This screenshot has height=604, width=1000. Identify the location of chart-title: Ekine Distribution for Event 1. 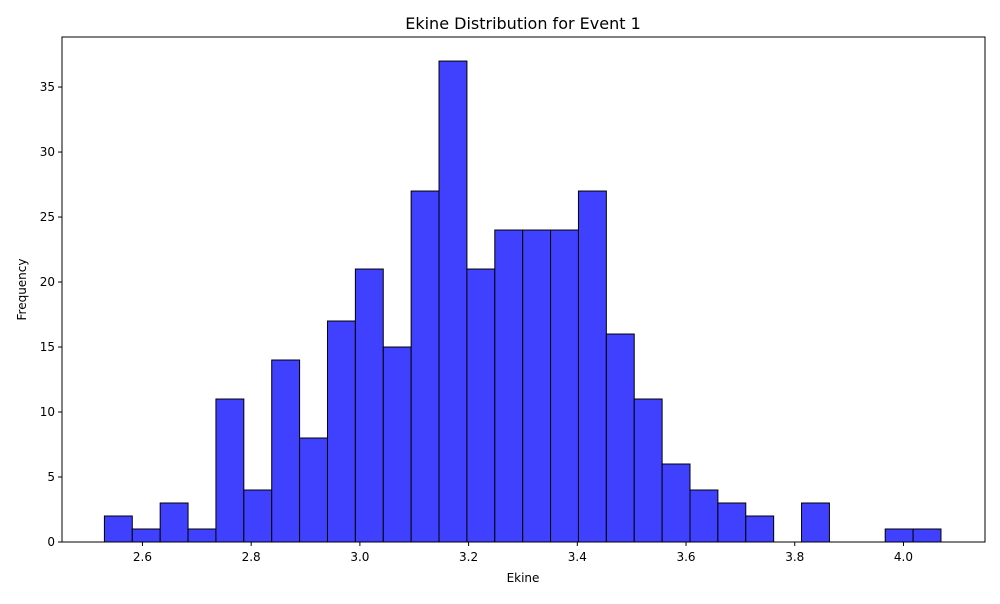
(523, 23).